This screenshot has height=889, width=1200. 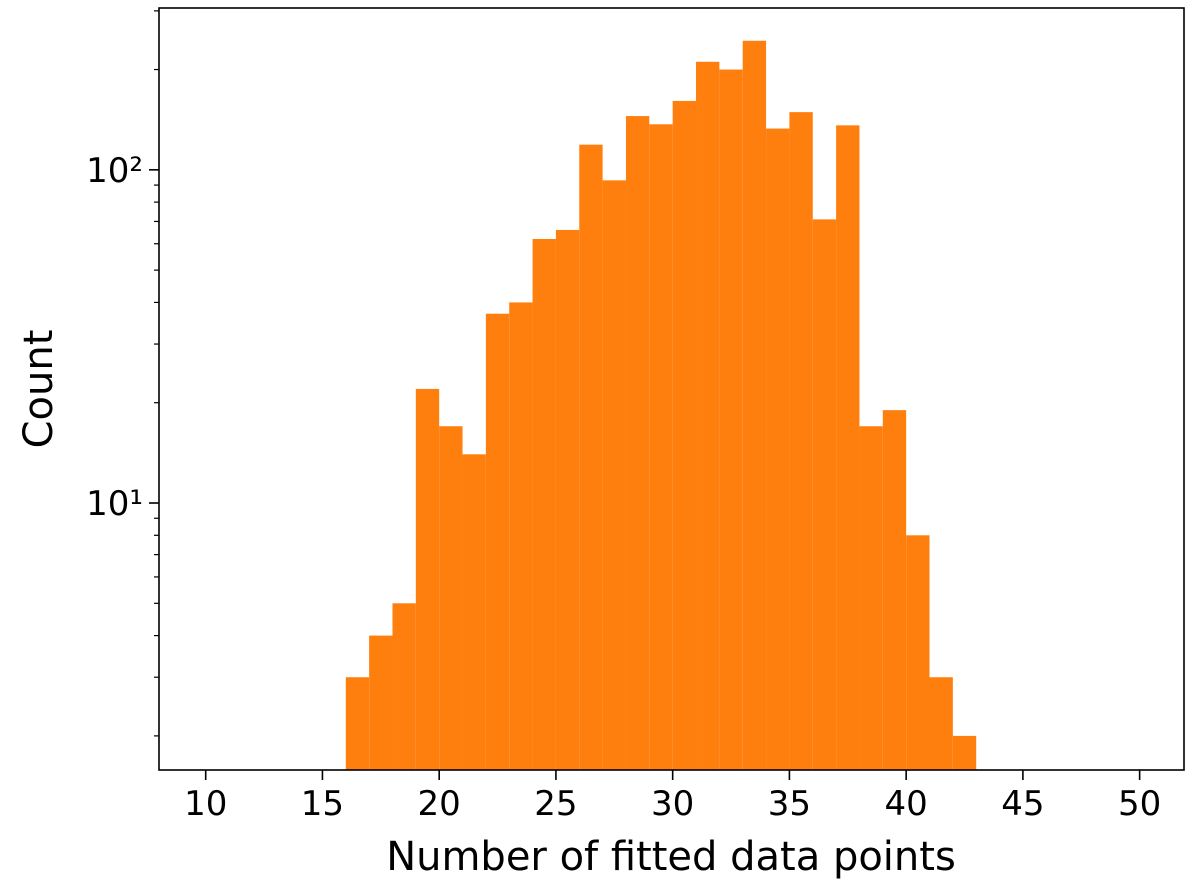 What do you see at coordinates (555, 804) in the screenshot?
I see `x-tick-label: 25` at bounding box center [555, 804].